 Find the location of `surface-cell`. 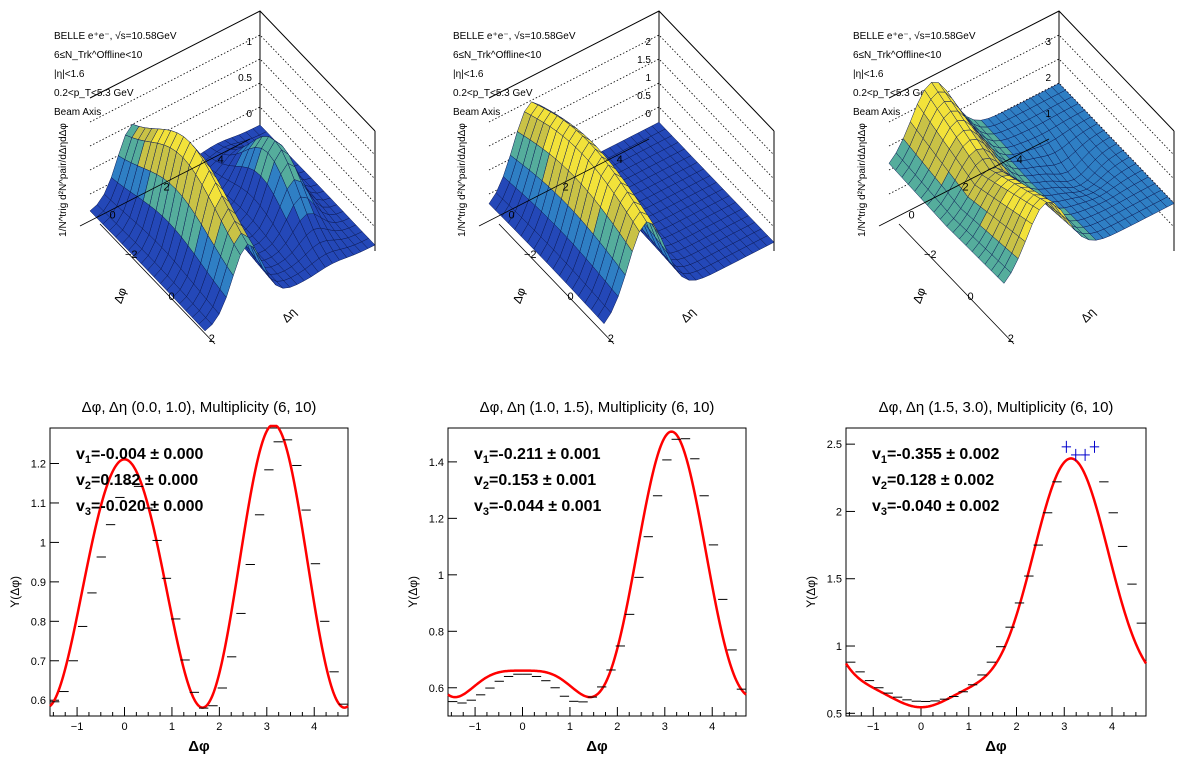

surface-cell is located at coordinates (495, 201).